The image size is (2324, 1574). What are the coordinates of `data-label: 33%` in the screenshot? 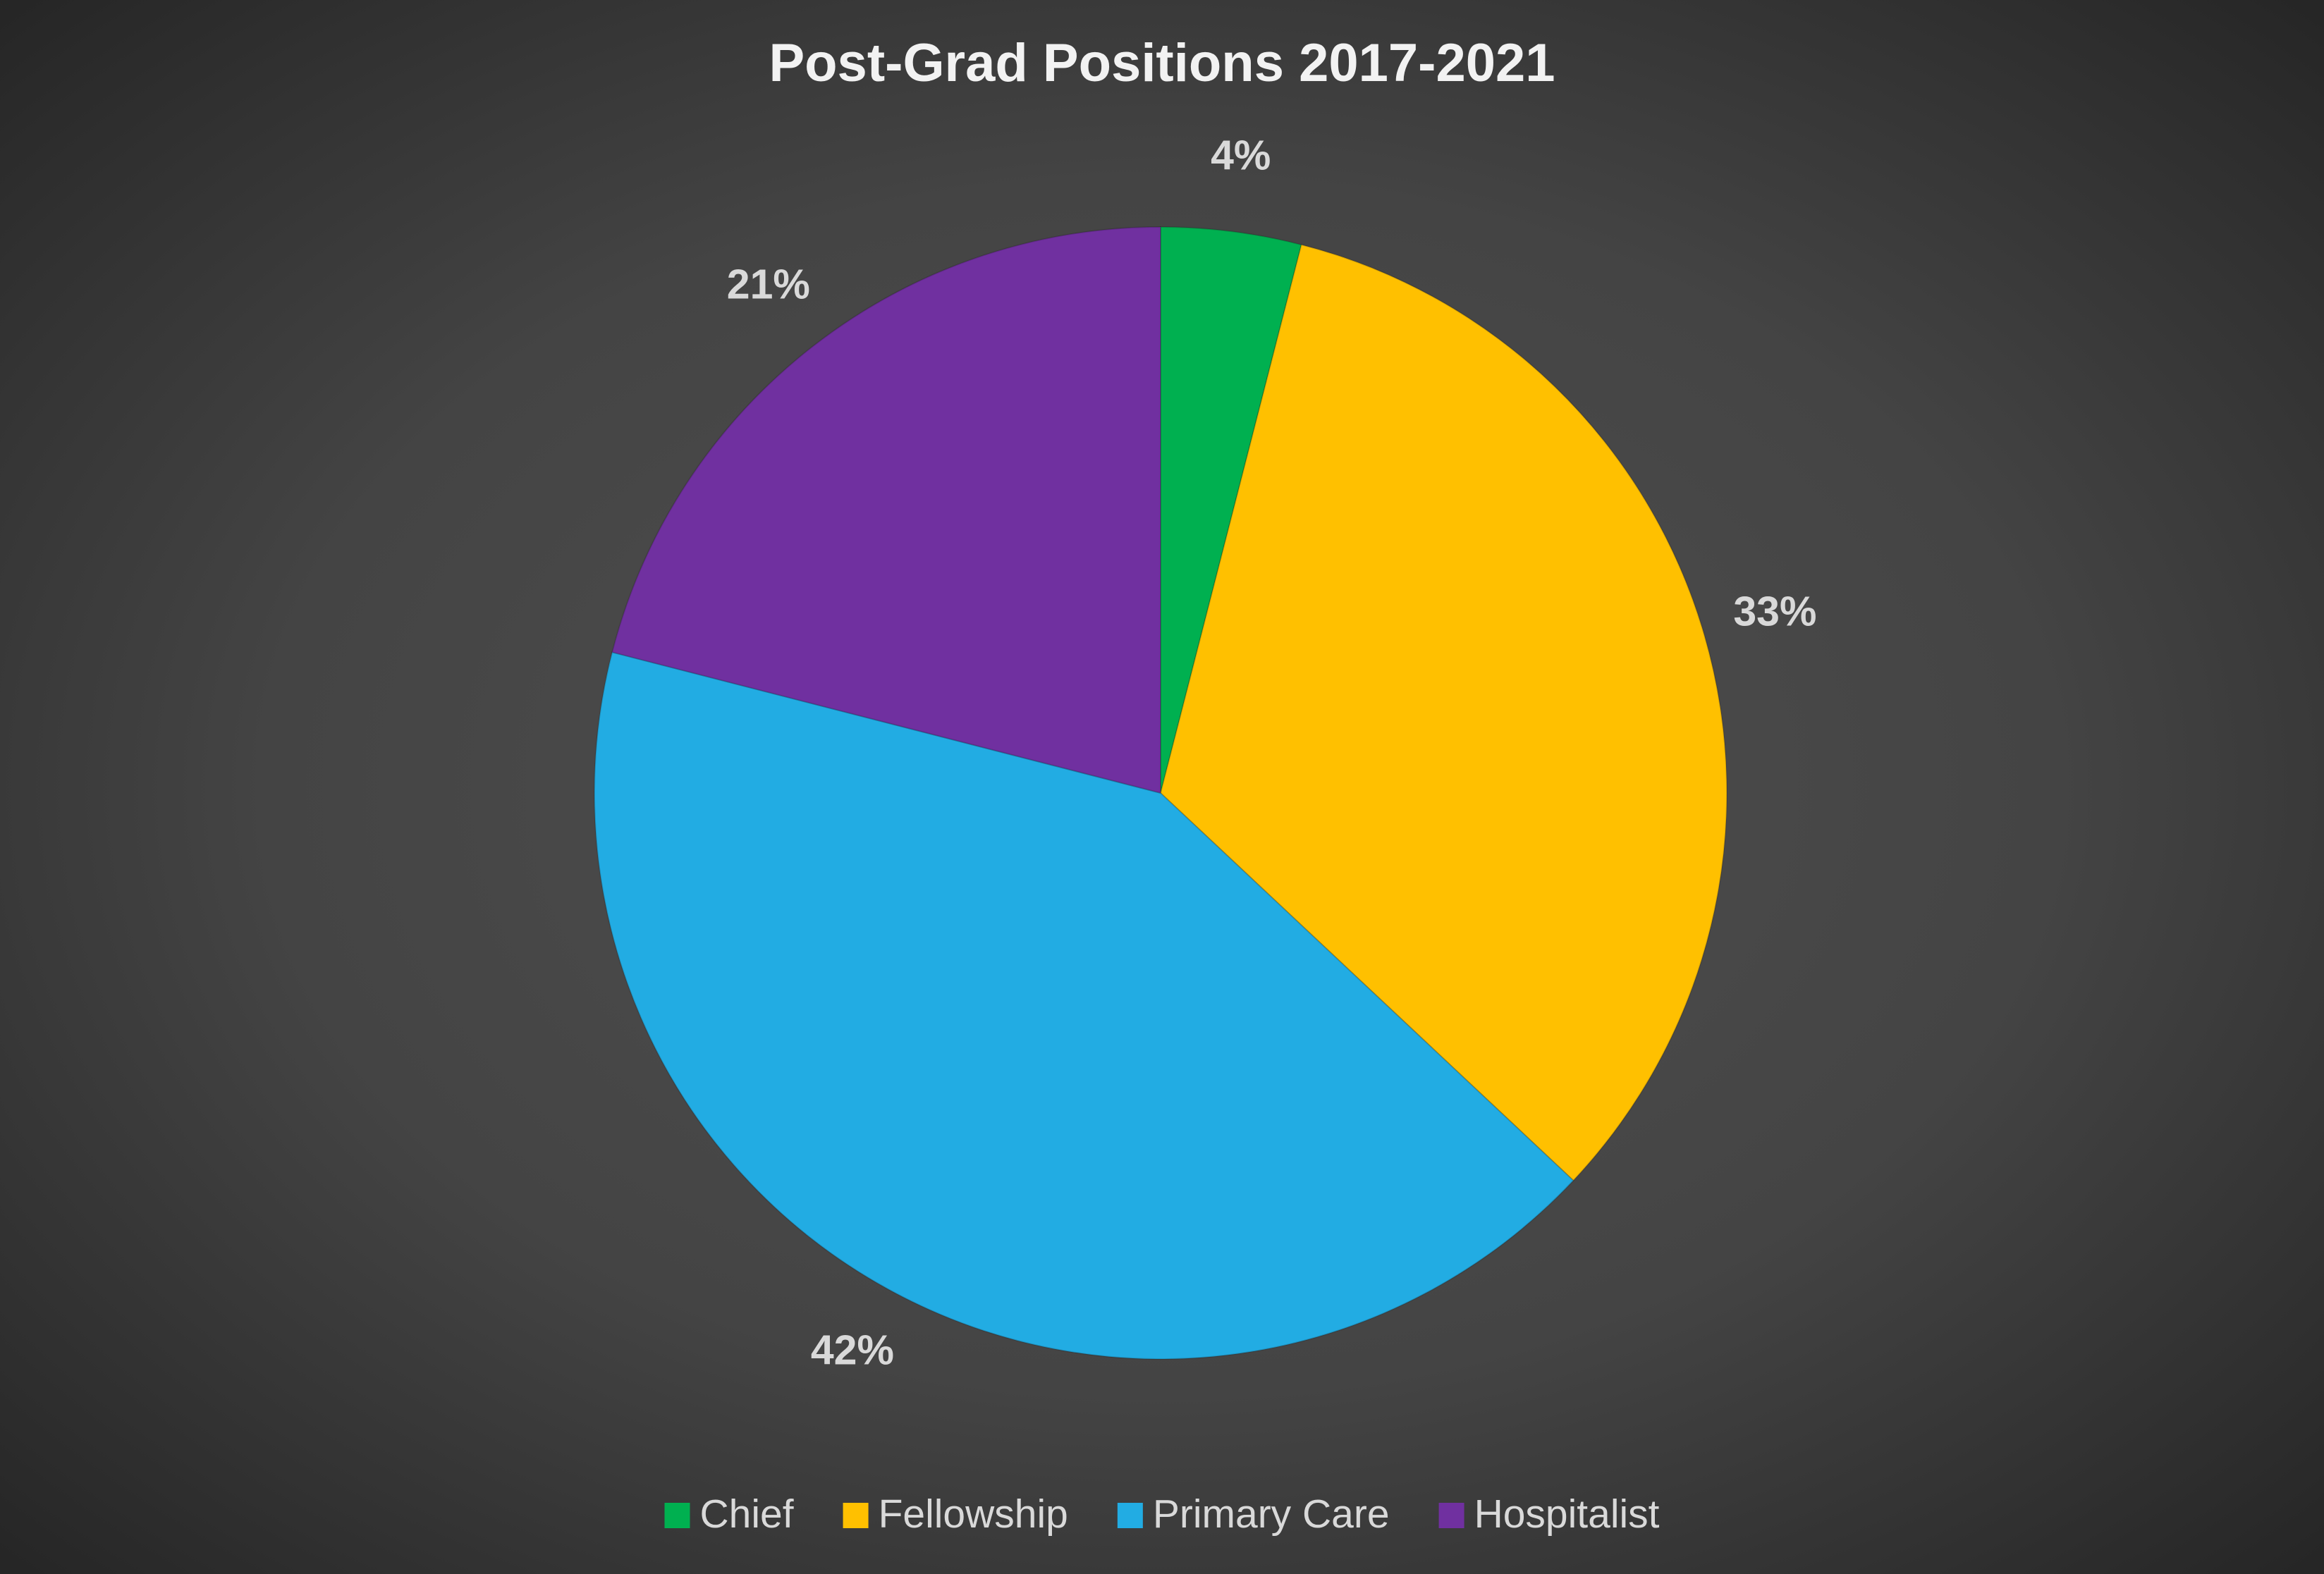 It's located at (1774, 611).